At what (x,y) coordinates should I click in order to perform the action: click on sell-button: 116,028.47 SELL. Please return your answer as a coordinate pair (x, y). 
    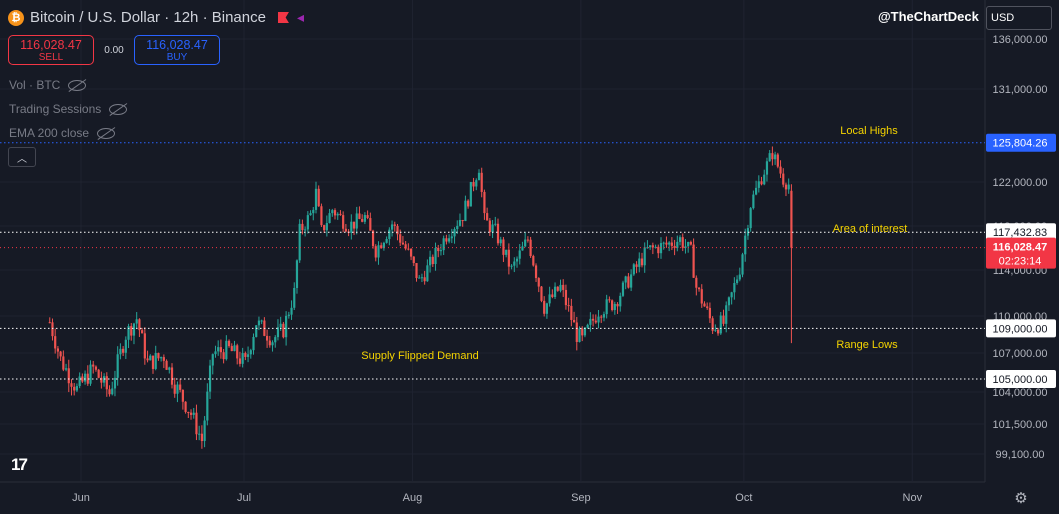
    Looking at the image, I should click on (51, 50).